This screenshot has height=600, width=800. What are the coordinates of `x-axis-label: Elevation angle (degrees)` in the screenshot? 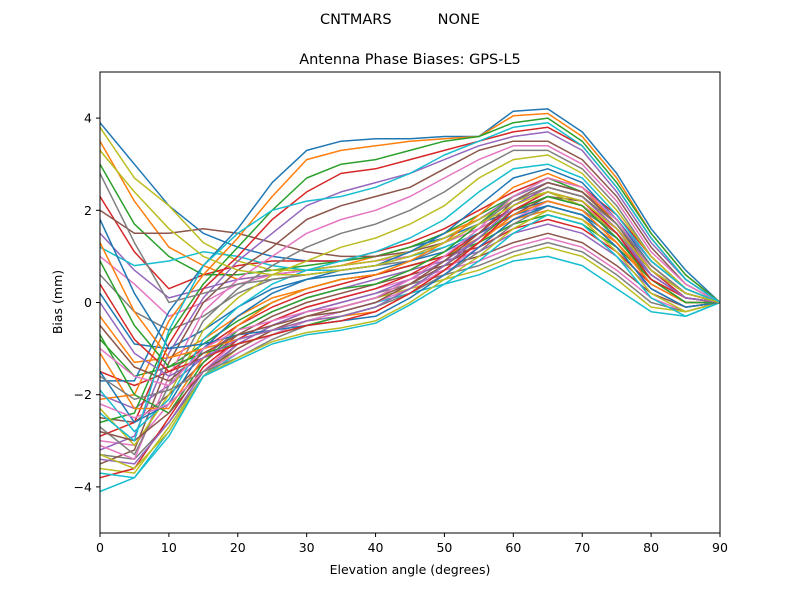 It's located at (410, 569).